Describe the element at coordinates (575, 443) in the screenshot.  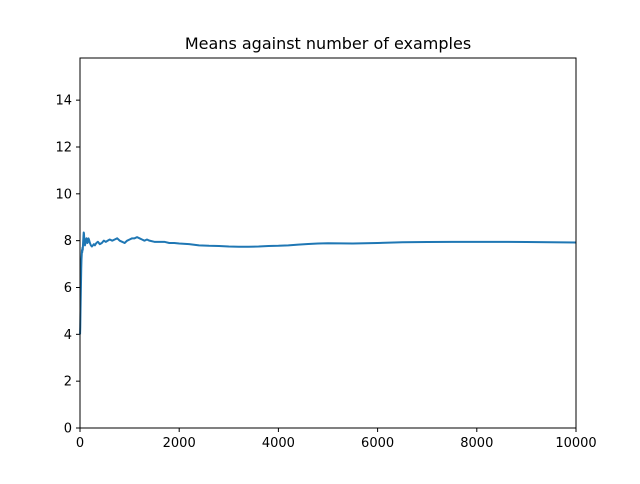
I see `x-tick-label: 10000` at that location.